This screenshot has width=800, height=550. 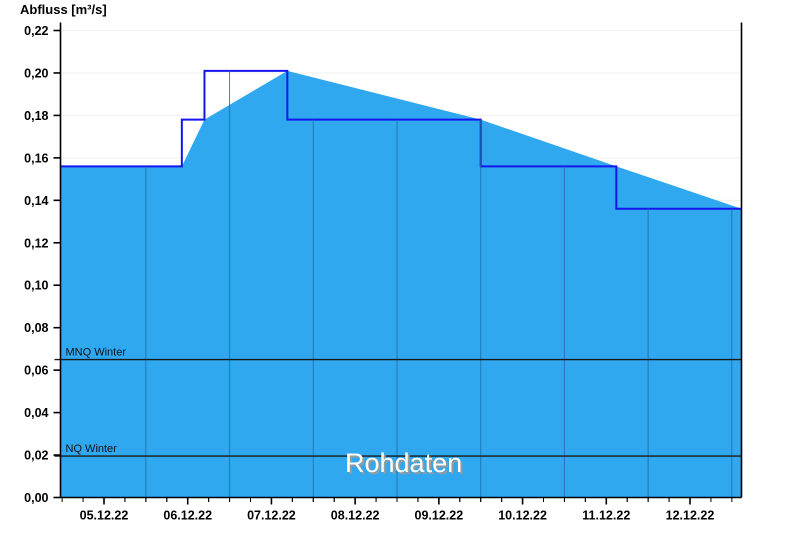 I want to click on y-axis-tick-label: 0,14, so click(x=36, y=201).